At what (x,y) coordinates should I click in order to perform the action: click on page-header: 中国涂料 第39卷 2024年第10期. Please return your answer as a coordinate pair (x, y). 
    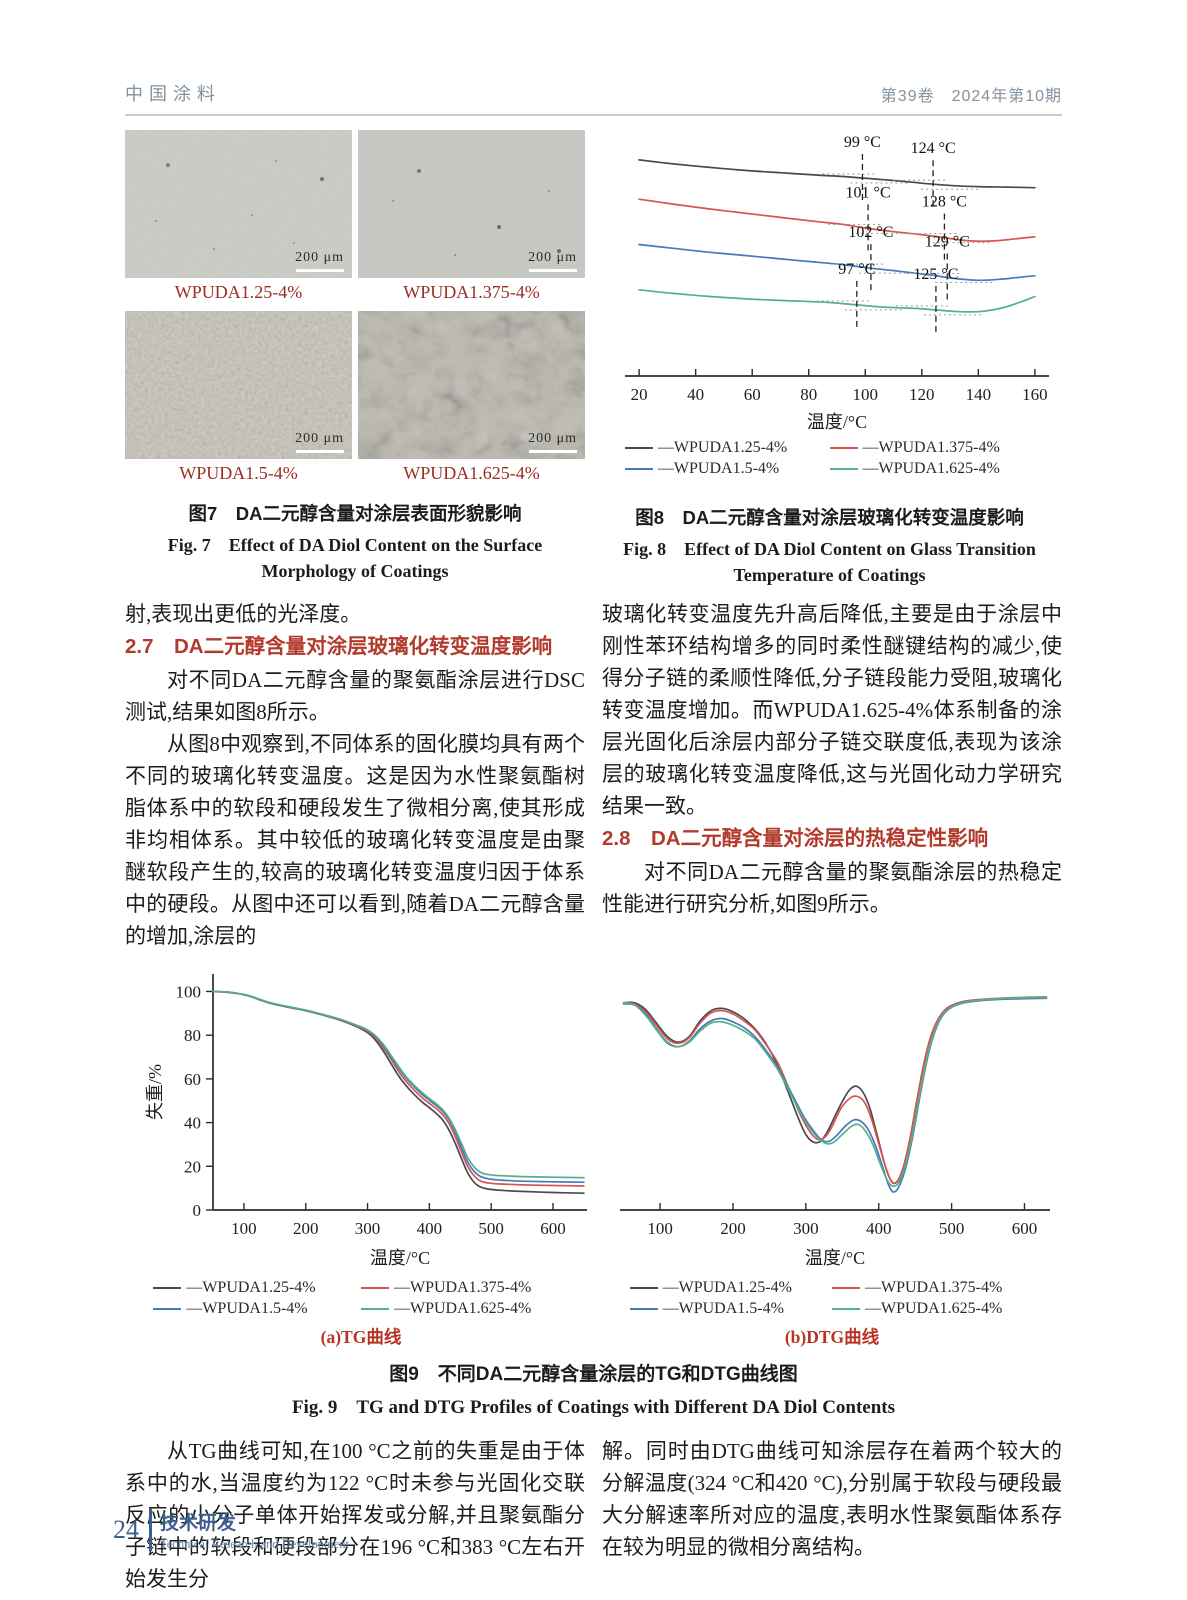
    Looking at the image, I should click on (593, 58).